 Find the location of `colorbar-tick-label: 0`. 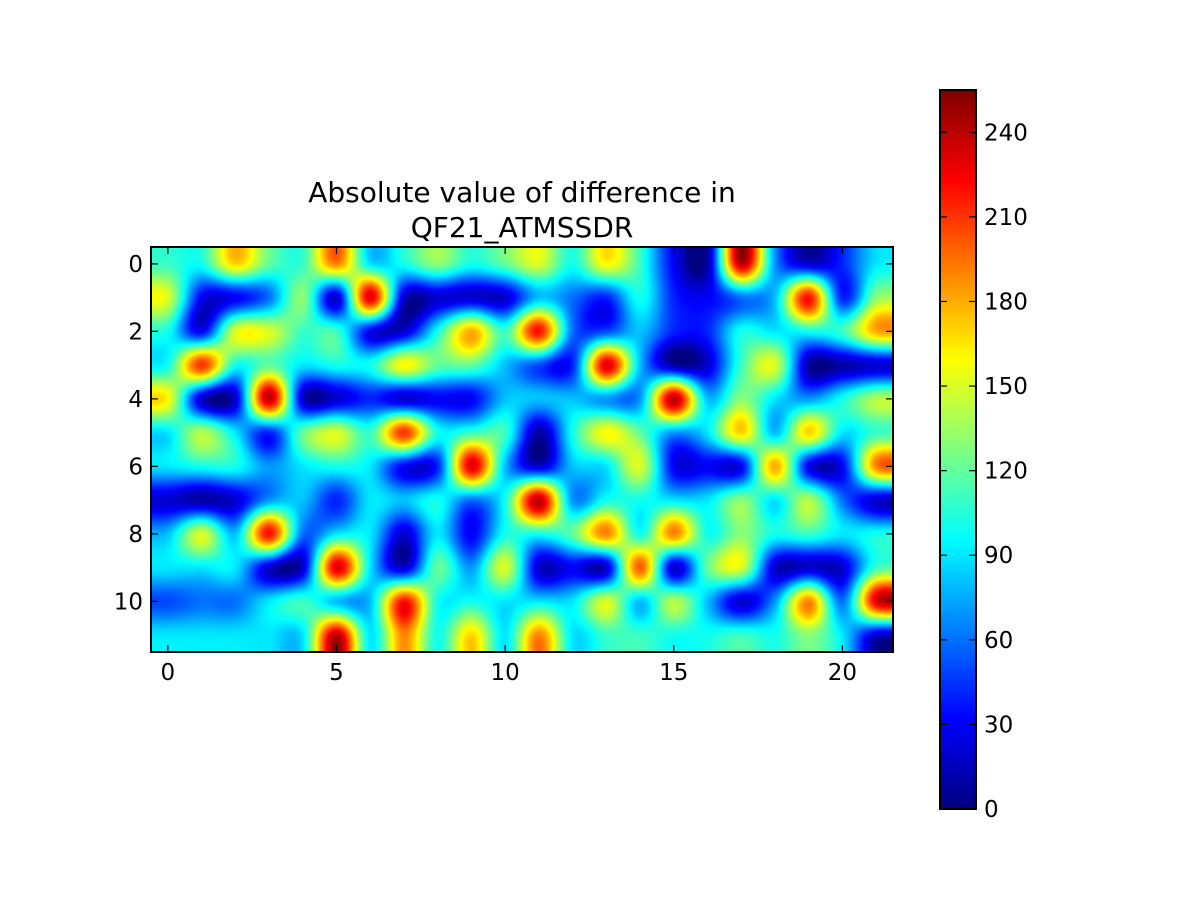

colorbar-tick-label: 0 is located at coordinates (991, 810).